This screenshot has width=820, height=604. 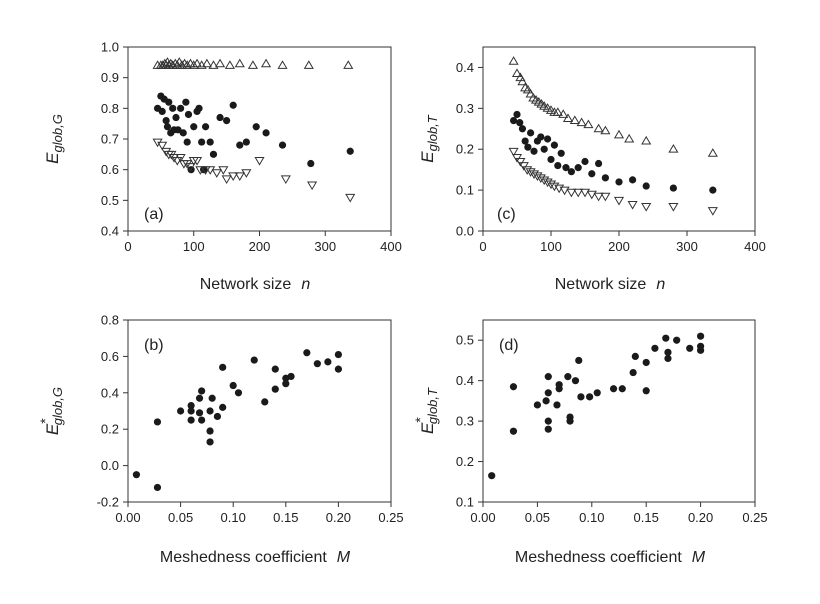 What do you see at coordinates (127, 246) in the screenshot?
I see `x-tick-label: 0` at bounding box center [127, 246].